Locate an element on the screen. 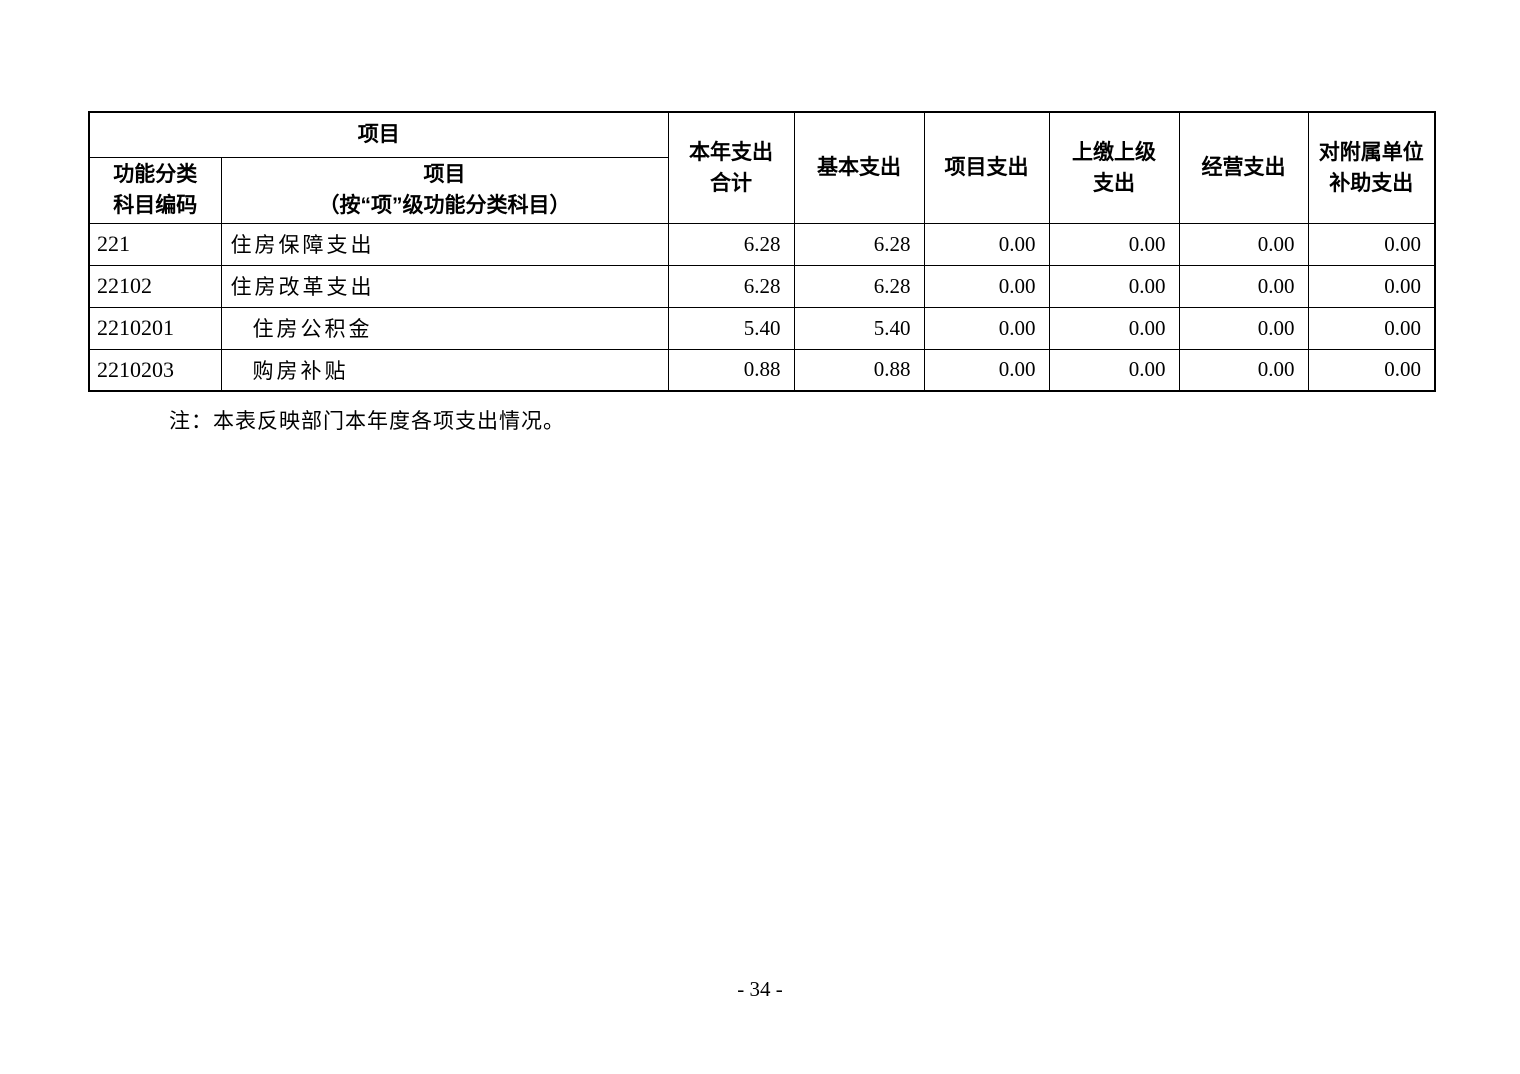  header-item-group: 项目 is located at coordinates (378, 134).